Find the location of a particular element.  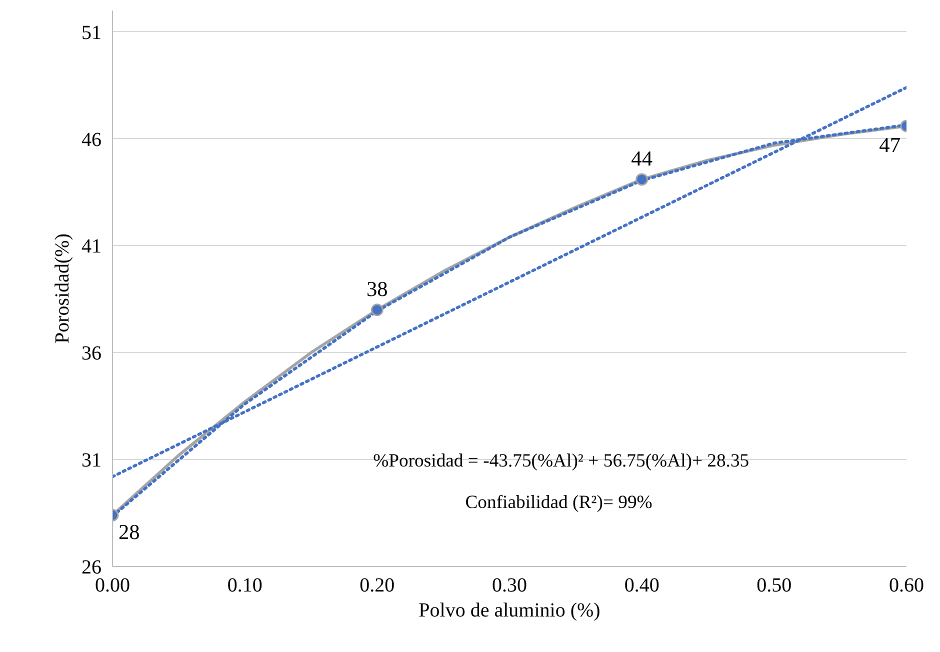

data-label: 47 is located at coordinates (890, 144).